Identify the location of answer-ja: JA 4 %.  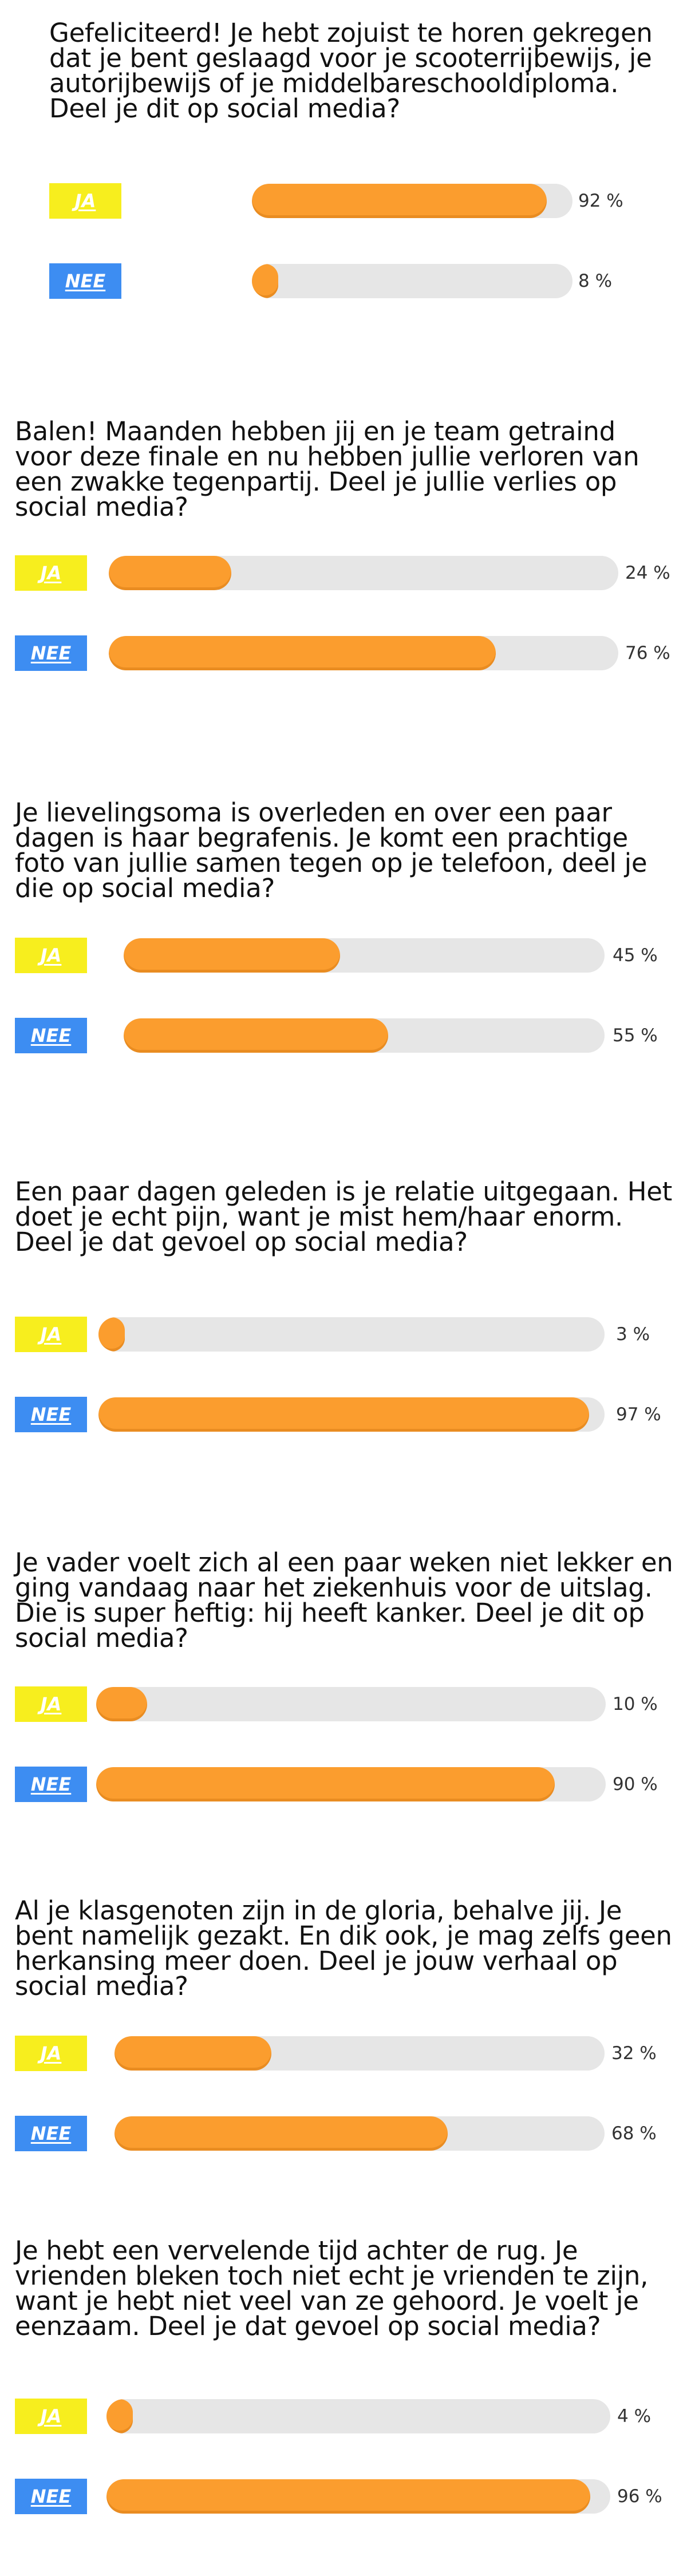
(351, 2417).